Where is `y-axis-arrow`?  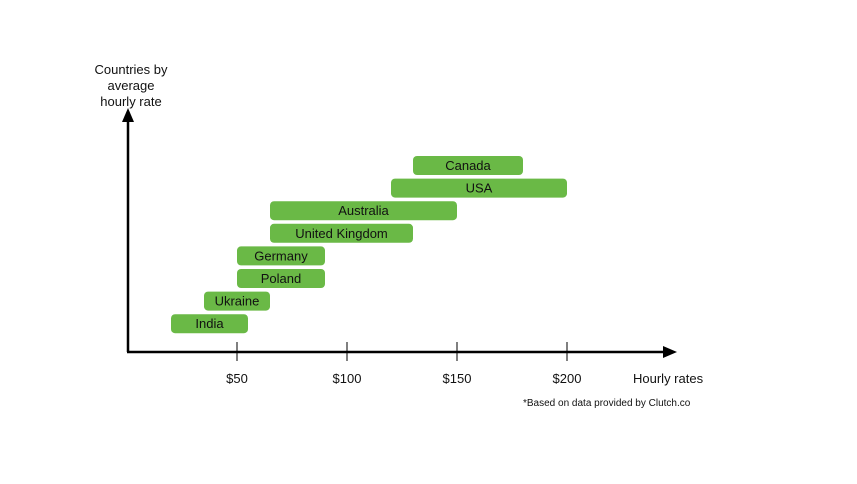
y-axis-arrow is located at coordinates (128, 115).